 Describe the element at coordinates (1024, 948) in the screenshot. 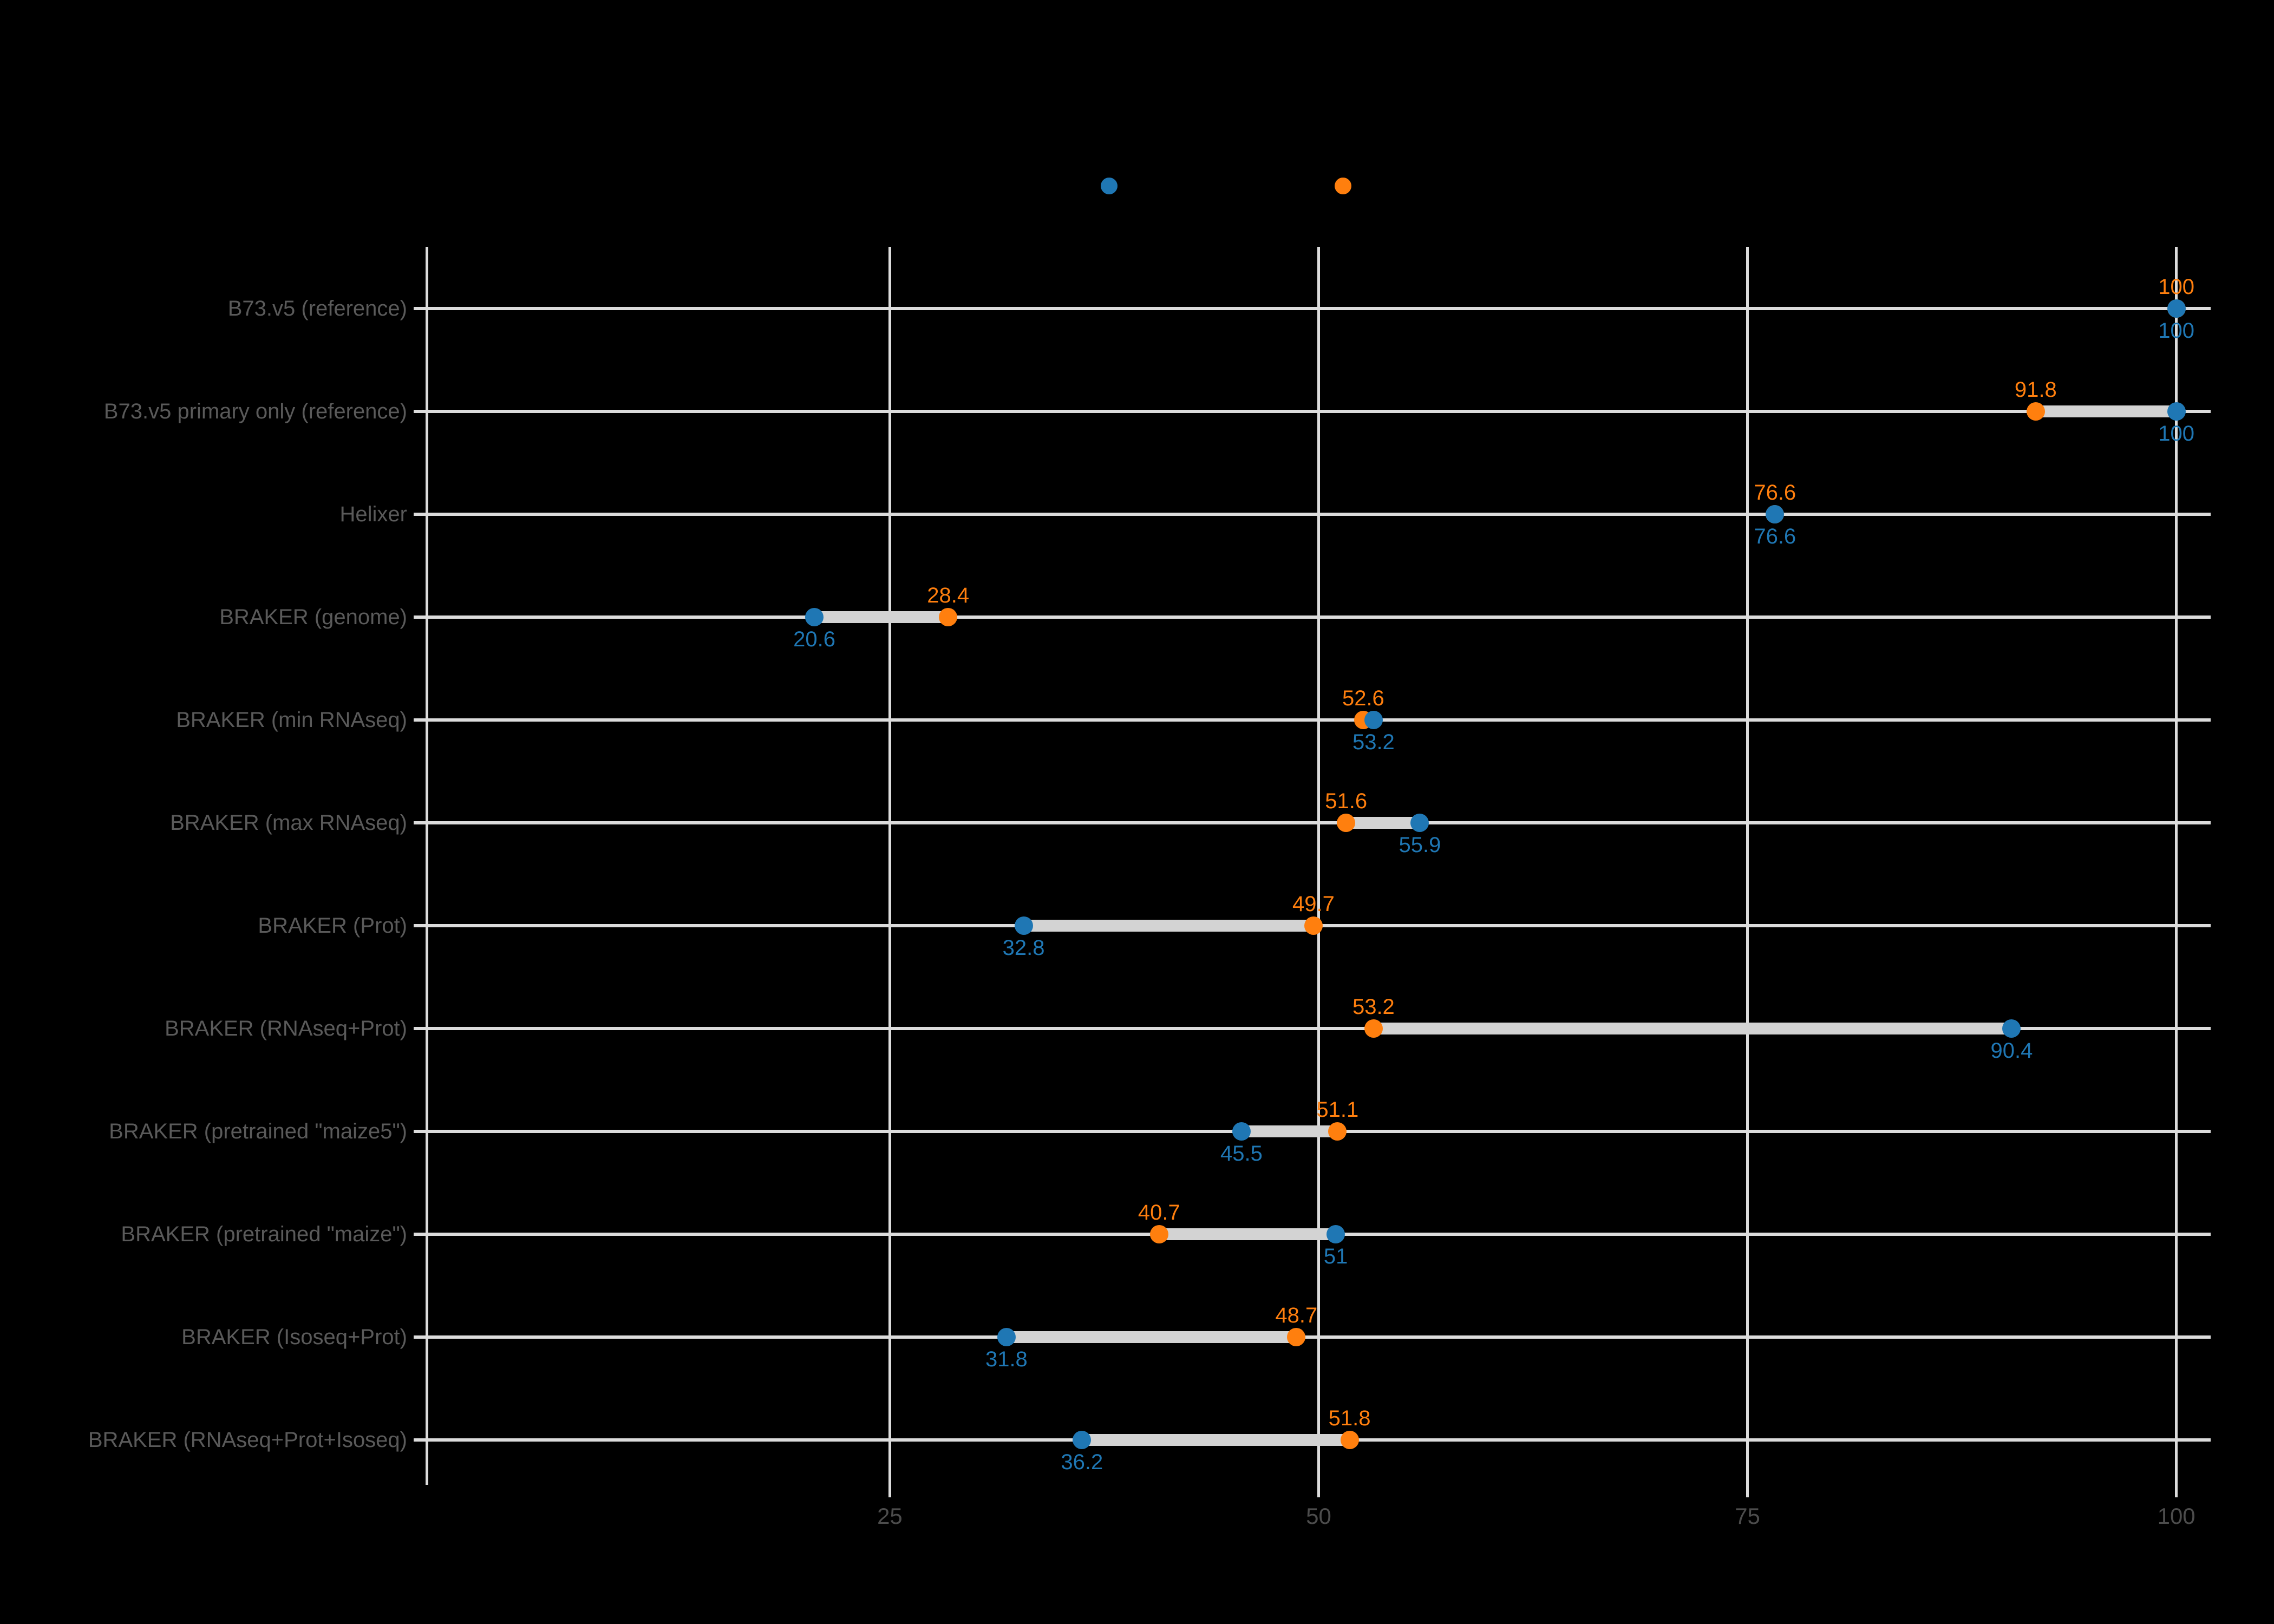

I see `blue-value-label: 32.8` at that location.